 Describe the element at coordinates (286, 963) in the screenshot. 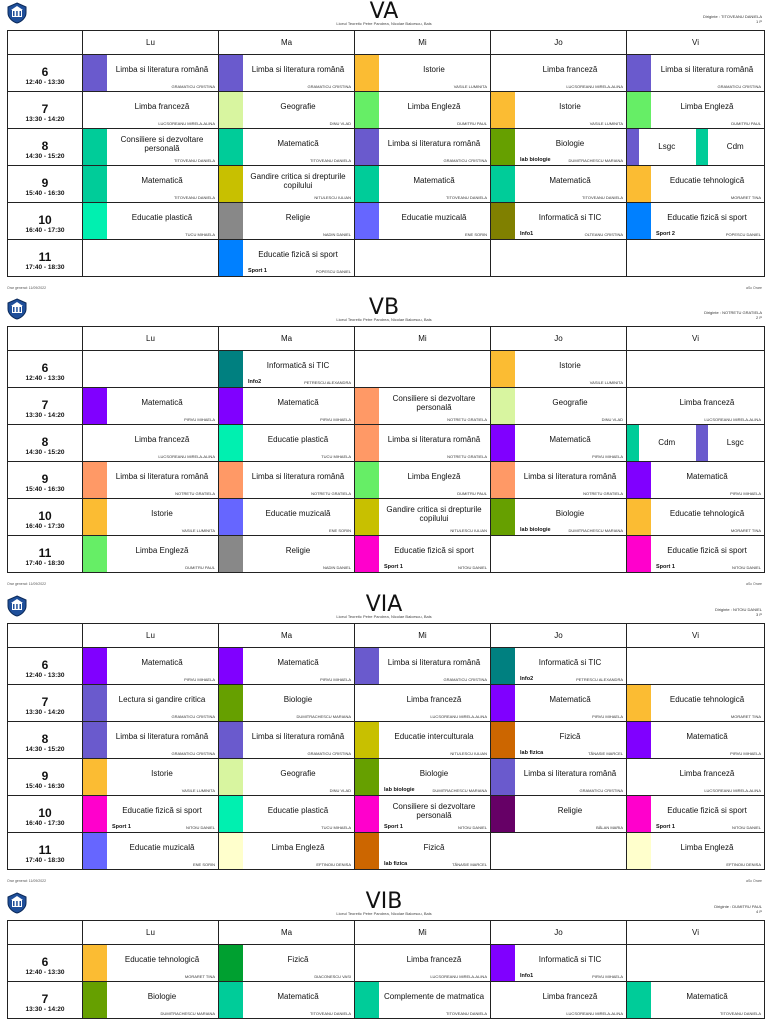

I see `lesson-cell: Fizică DIACONESCU VASI` at that location.